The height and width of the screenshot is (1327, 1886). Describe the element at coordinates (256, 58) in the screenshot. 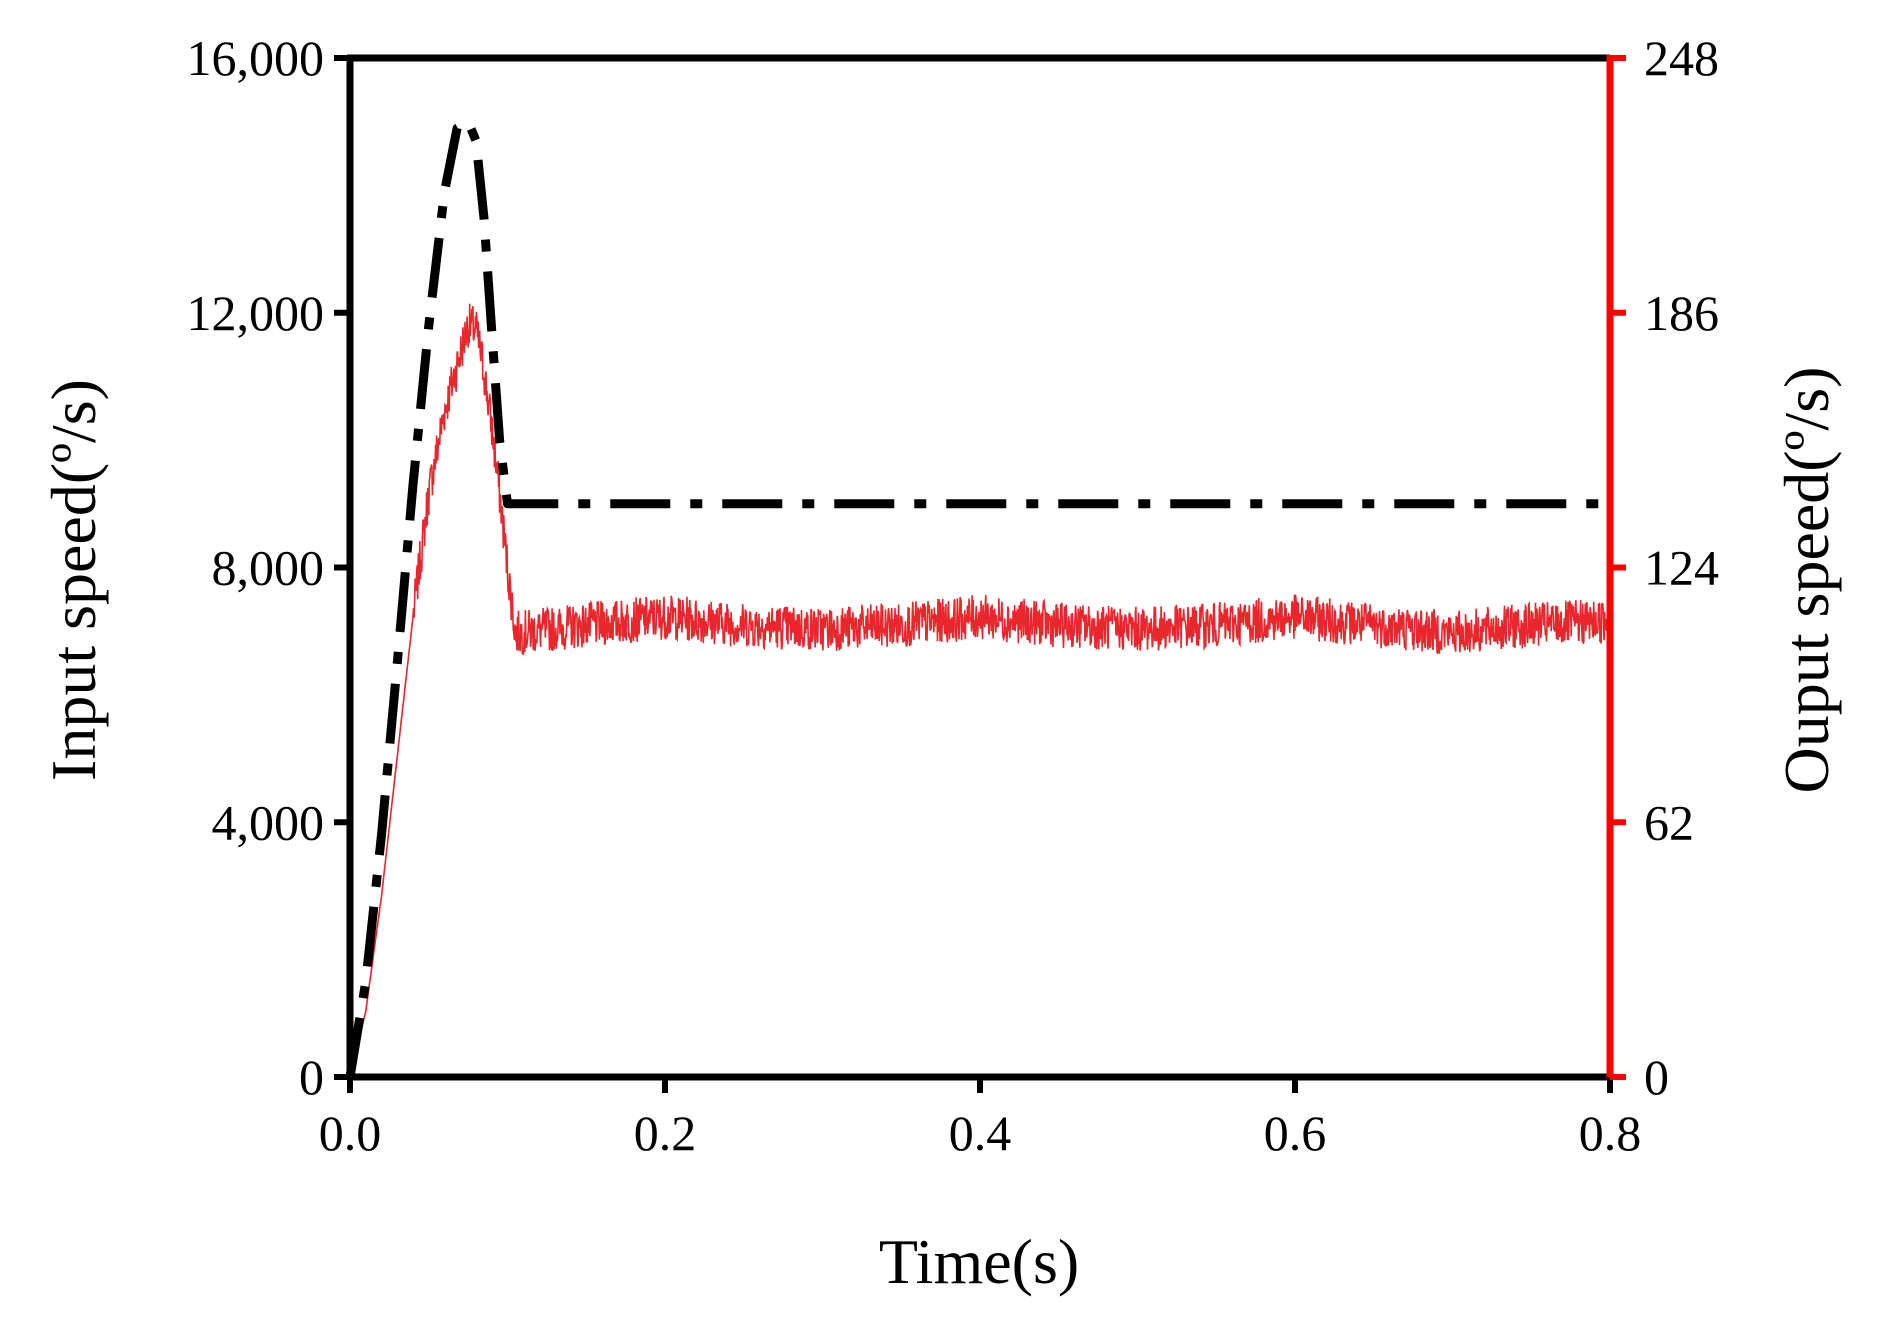

I see `y-left-tick-label: 16,000` at that location.